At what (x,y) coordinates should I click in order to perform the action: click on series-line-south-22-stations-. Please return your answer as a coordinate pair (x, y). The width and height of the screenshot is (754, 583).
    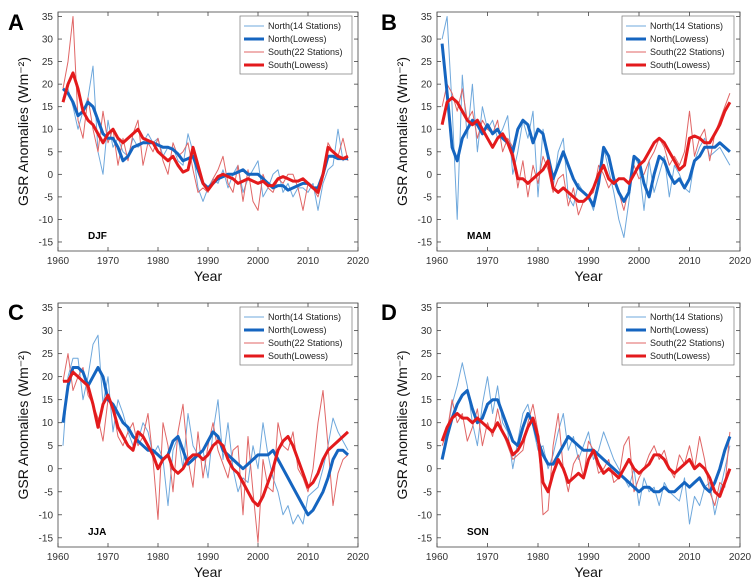
    Looking at the image, I should click on (205, 113).